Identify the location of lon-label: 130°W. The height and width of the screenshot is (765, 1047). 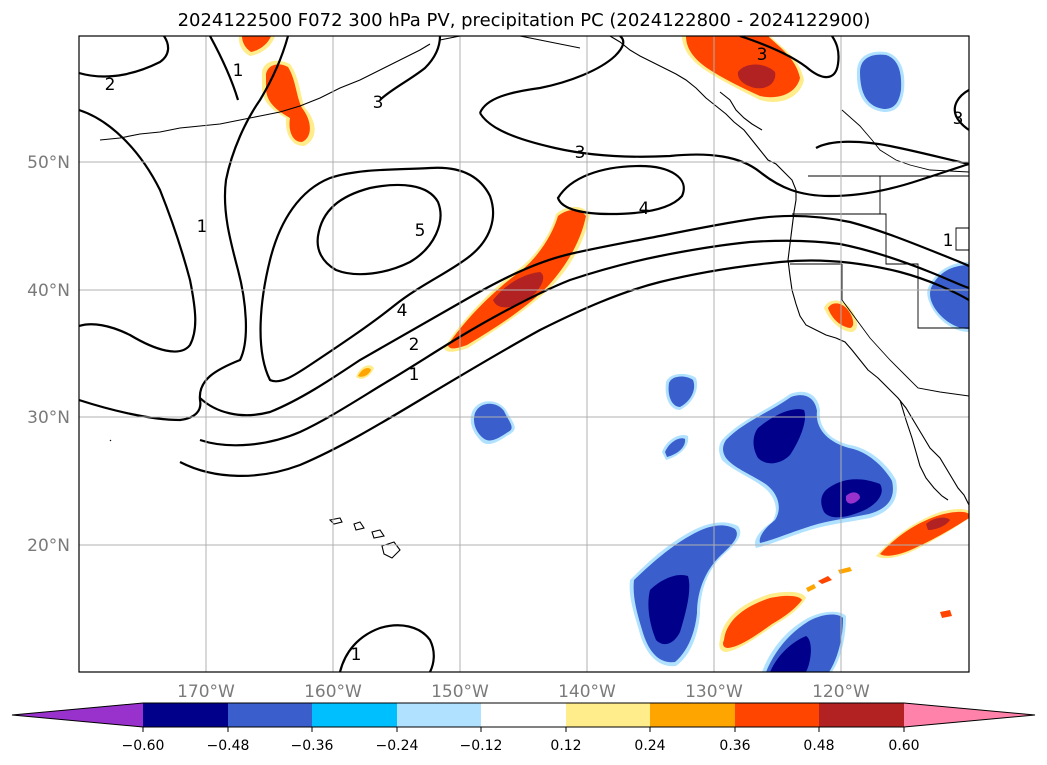
(714, 692).